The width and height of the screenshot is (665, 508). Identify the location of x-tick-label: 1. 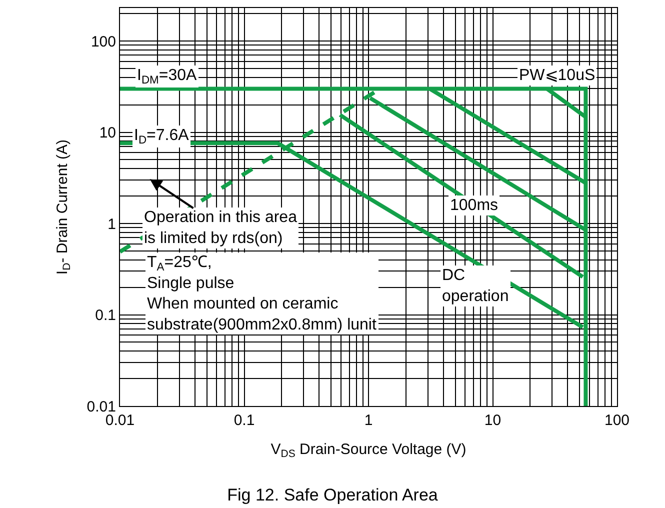
(368, 420).